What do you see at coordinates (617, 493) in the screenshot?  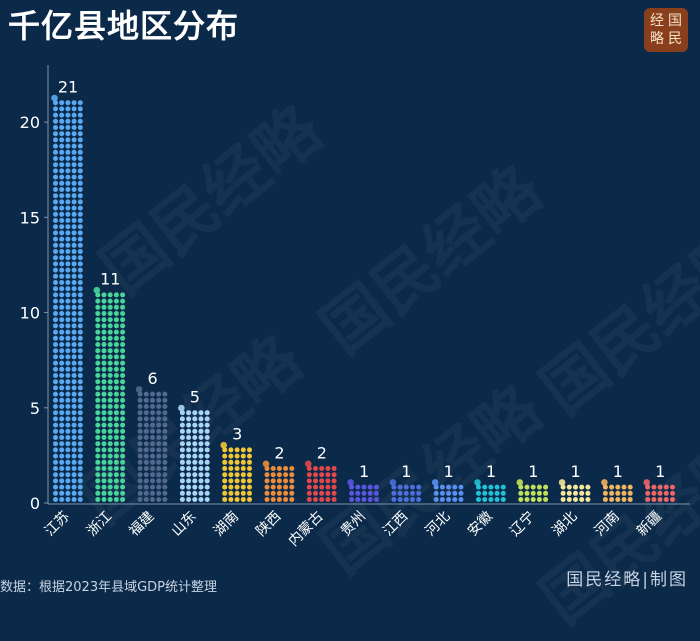 I see `bar-河南` at bounding box center [617, 493].